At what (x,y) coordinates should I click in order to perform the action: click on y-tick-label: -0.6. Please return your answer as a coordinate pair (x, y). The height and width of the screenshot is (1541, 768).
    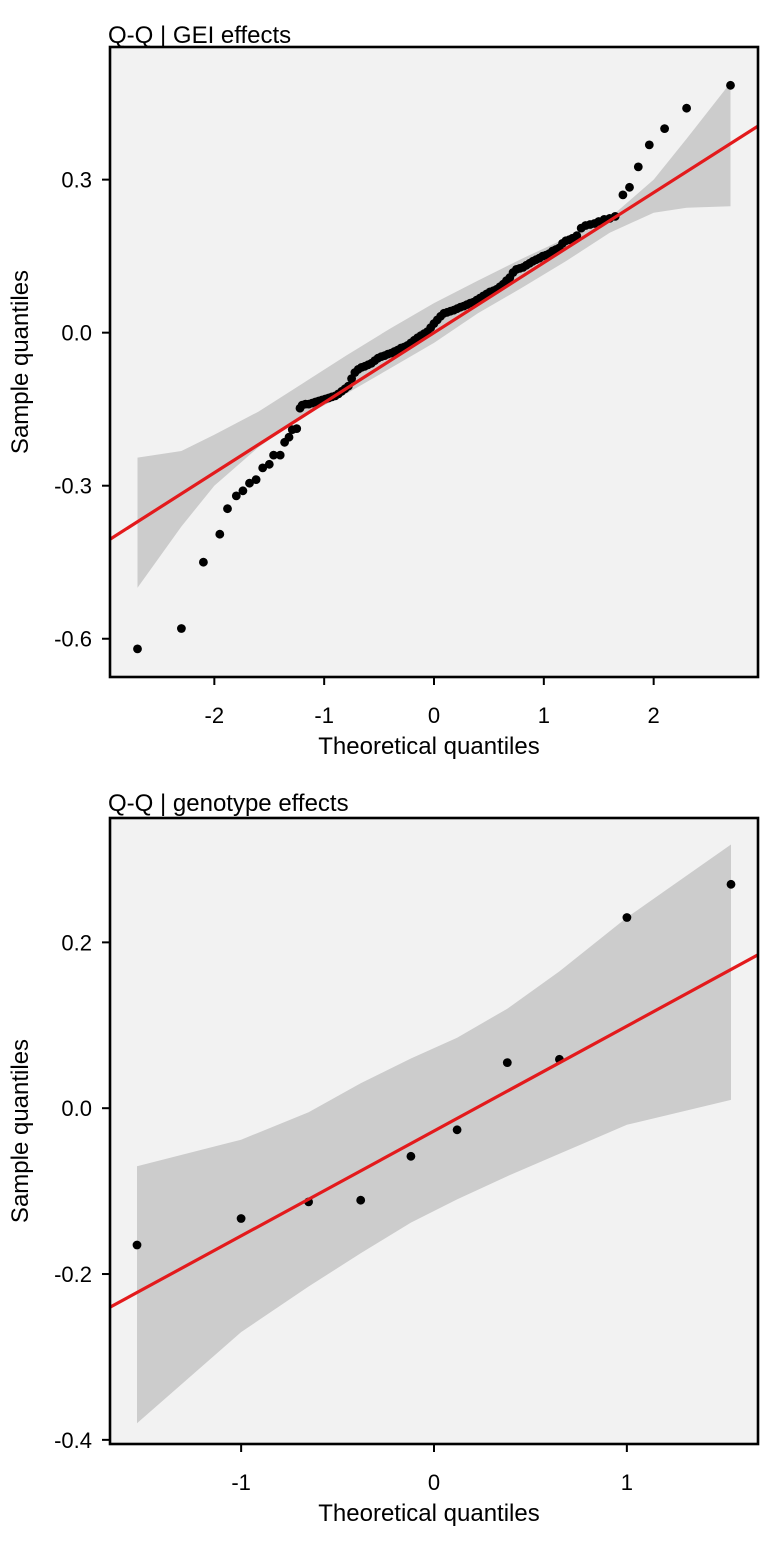
    Looking at the image, I should click on (73, 639).